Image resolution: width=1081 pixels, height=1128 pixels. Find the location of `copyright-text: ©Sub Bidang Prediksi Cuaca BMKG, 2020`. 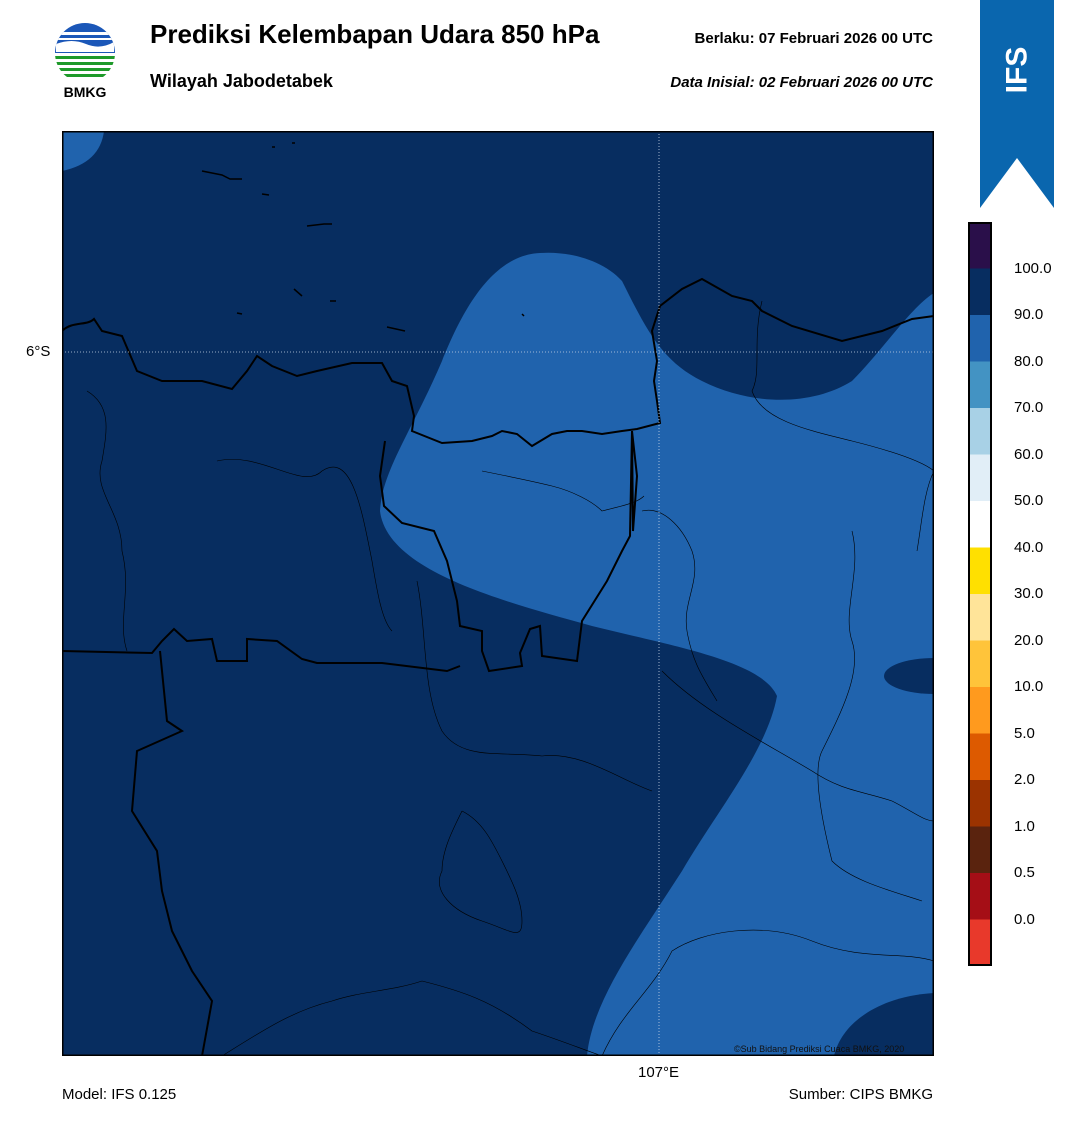

copyright-text: ©Sub Bidang Prediksi Cuaca BMKG, 2020 is located at coordinates (819, 1049).